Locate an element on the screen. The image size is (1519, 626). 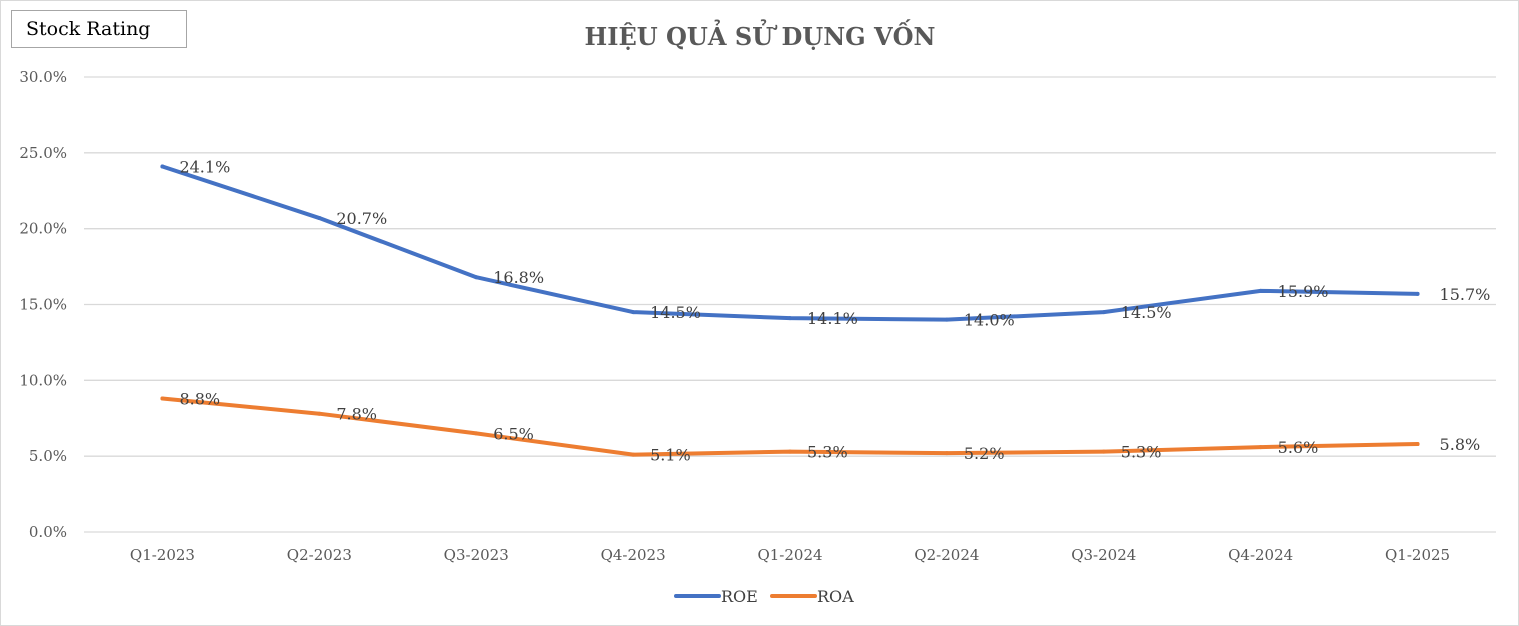
x-tick-label: Q1-2025 is located at coordinates (1417, 555).